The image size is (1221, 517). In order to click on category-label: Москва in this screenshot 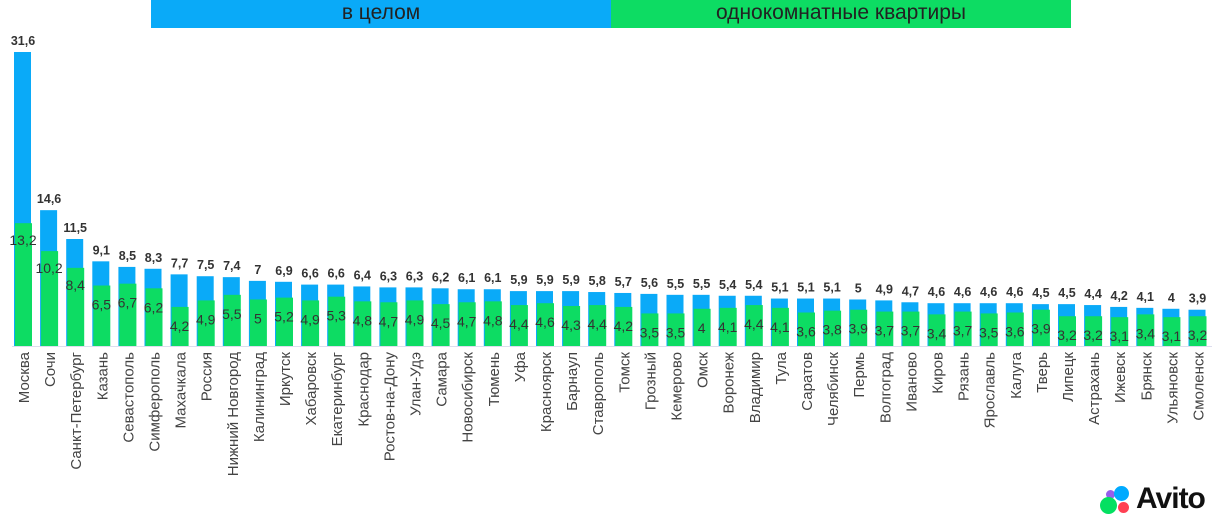, I will do `click(24, 377)`.